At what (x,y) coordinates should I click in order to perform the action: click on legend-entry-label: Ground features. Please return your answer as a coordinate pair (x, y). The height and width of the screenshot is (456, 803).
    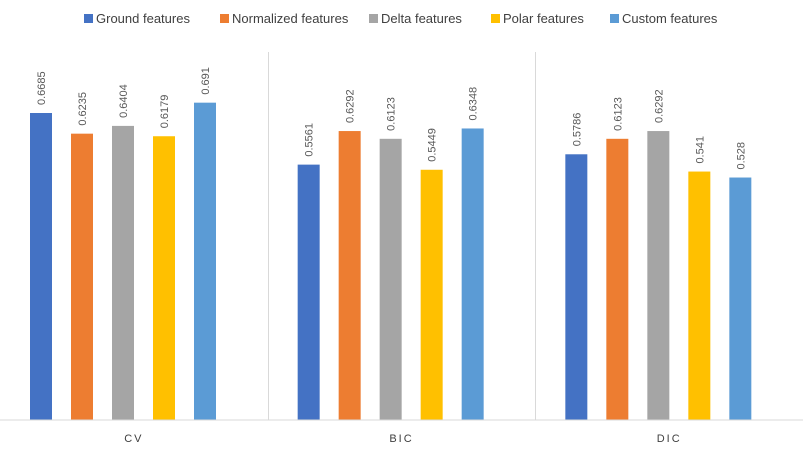
    Looking at the image, I should click on (143, 18).